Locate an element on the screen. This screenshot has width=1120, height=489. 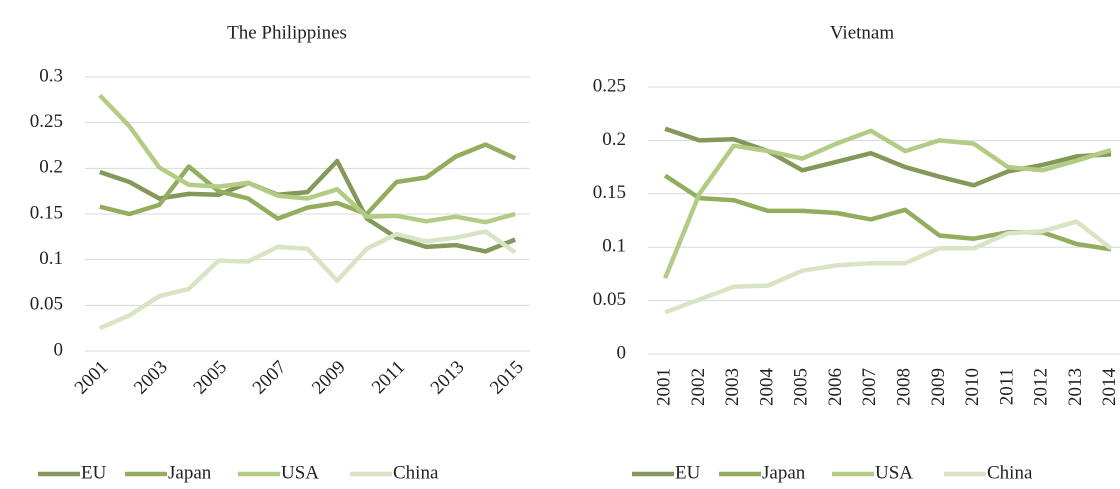
y-tick-label: 0.3 is located at coordinates (51, 75).